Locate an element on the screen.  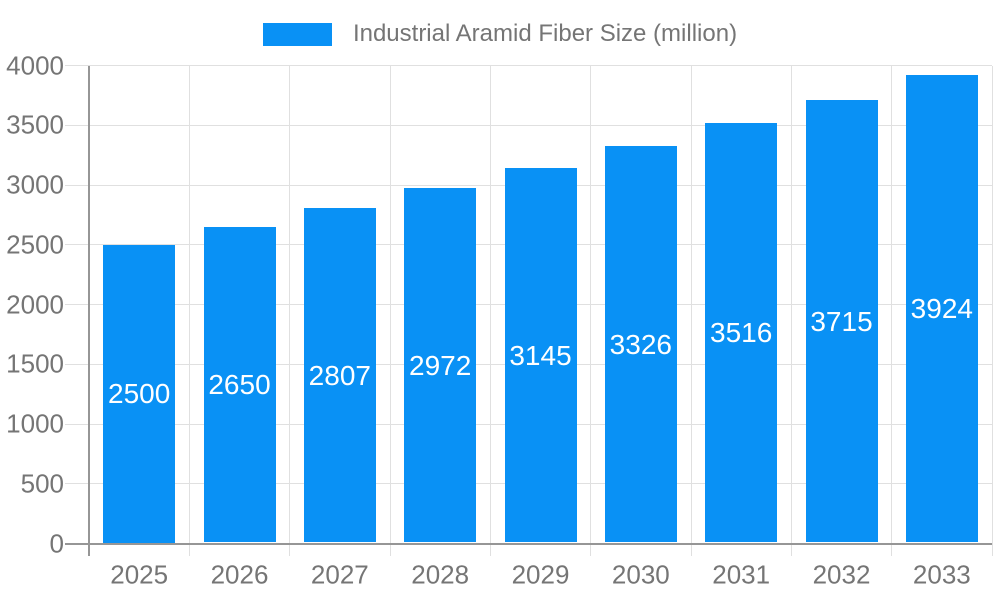
bar-2028 is located at coordinates (440, 365).